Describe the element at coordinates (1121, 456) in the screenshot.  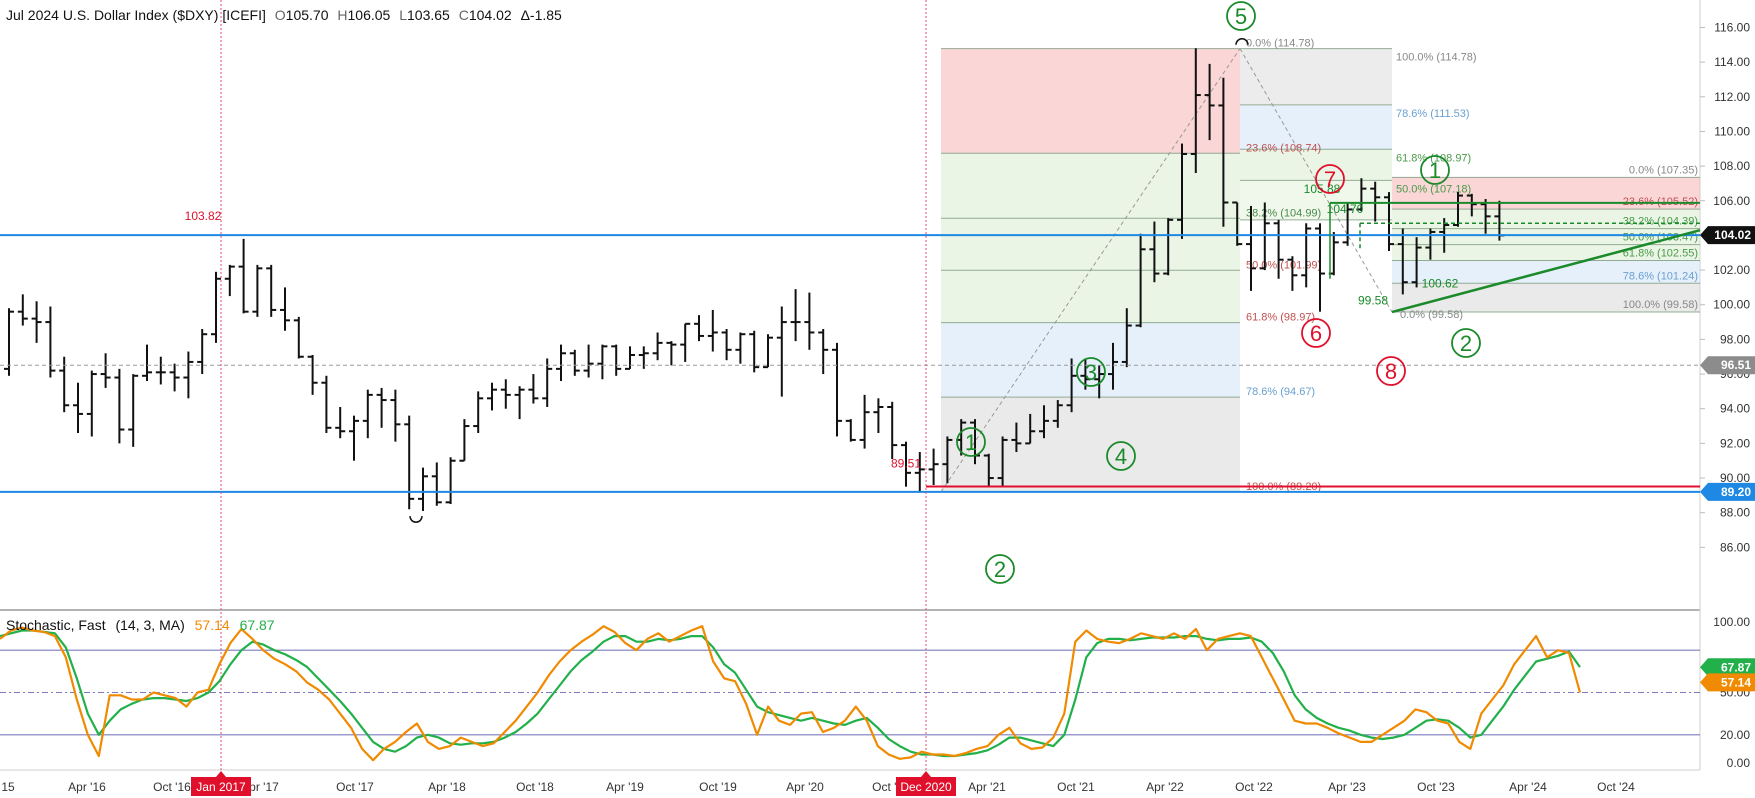
I see `wave-green-4: 4` at that location.